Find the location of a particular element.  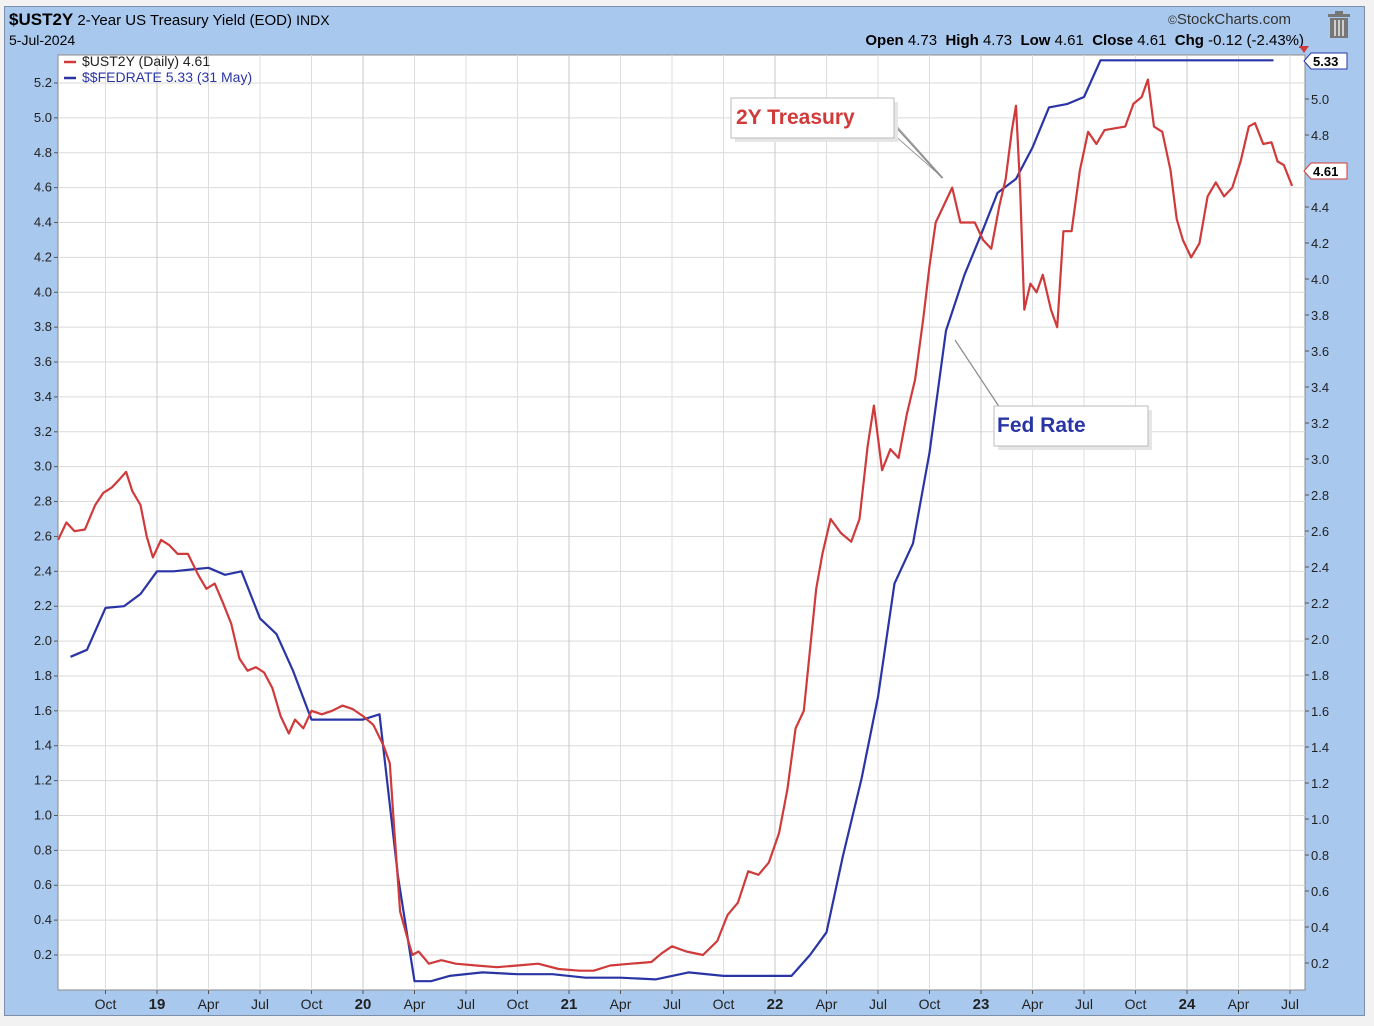

last-value-ust2y-marker: 4.61 is located at coordinates (1325, 171).